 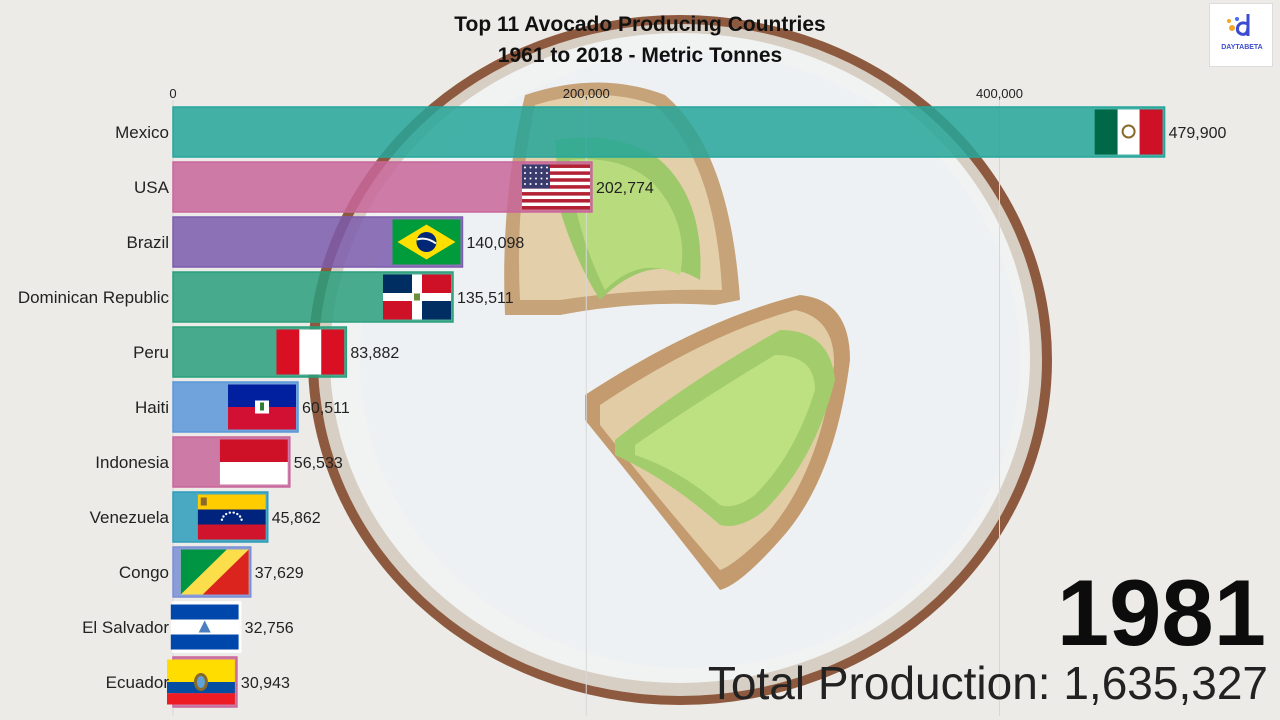 What do you see at coordinates (265, 683) in the screenshot?
I see `value-label: 30,943` at bounding box center [265, 683].